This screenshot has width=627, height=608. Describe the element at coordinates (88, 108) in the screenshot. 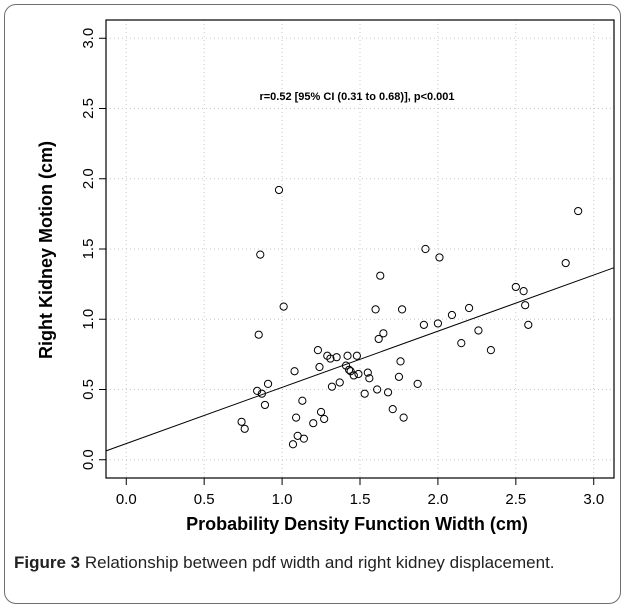

I see `y-tick-label: 2.5` at that location.